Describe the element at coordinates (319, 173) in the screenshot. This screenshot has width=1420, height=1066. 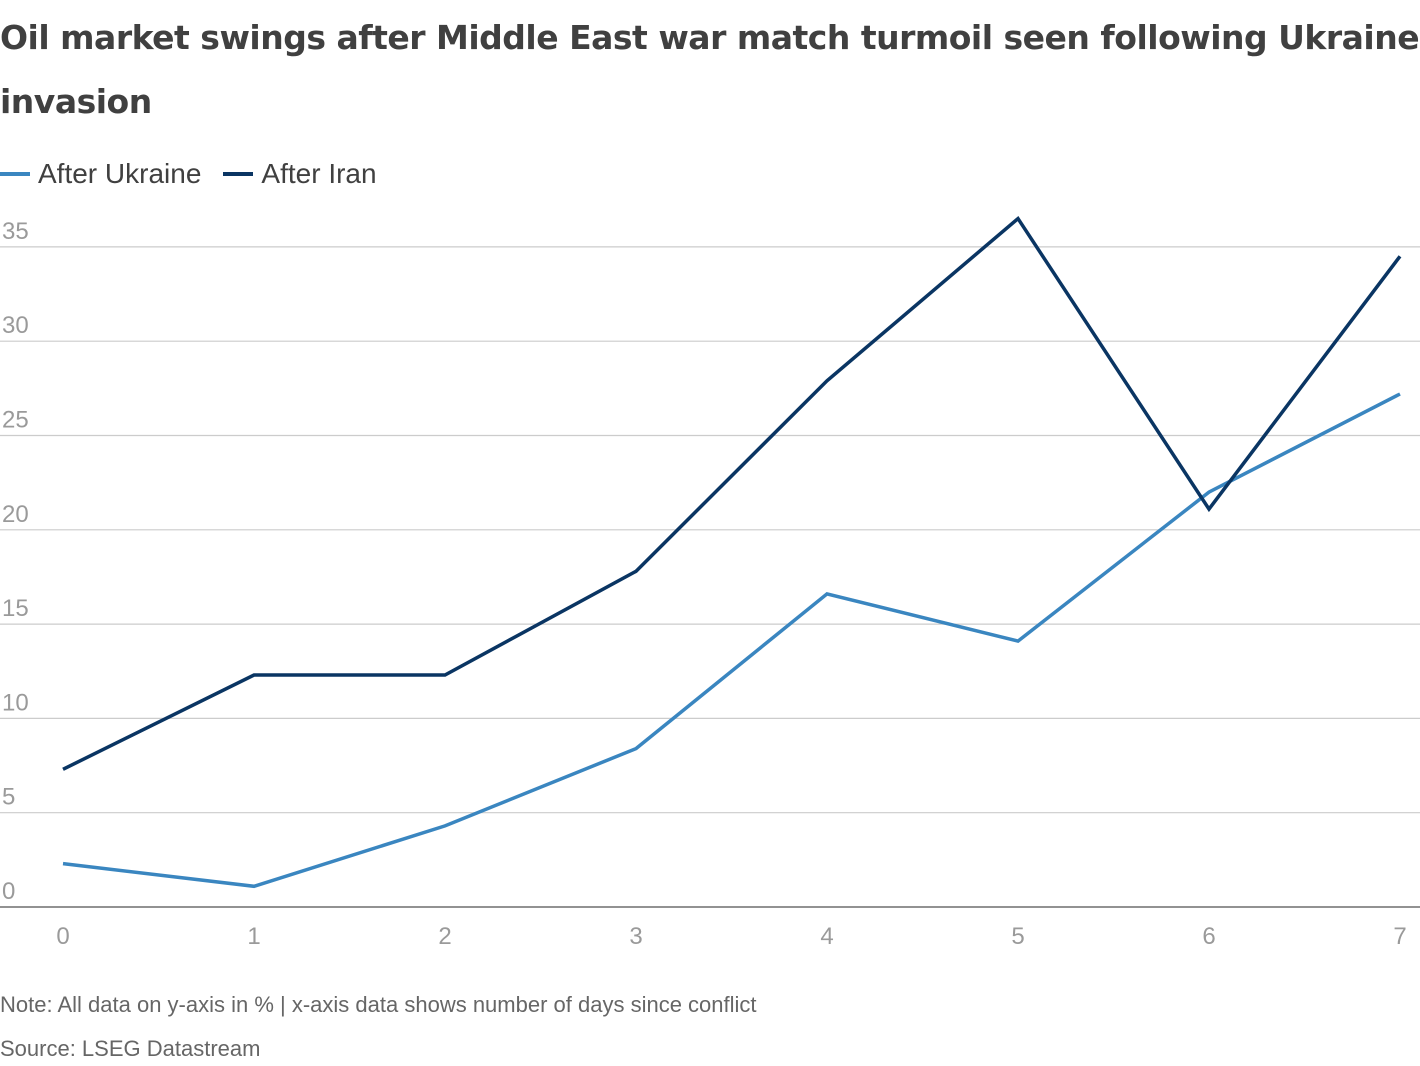
I see `legend-label-iran: After Iran` at that location.